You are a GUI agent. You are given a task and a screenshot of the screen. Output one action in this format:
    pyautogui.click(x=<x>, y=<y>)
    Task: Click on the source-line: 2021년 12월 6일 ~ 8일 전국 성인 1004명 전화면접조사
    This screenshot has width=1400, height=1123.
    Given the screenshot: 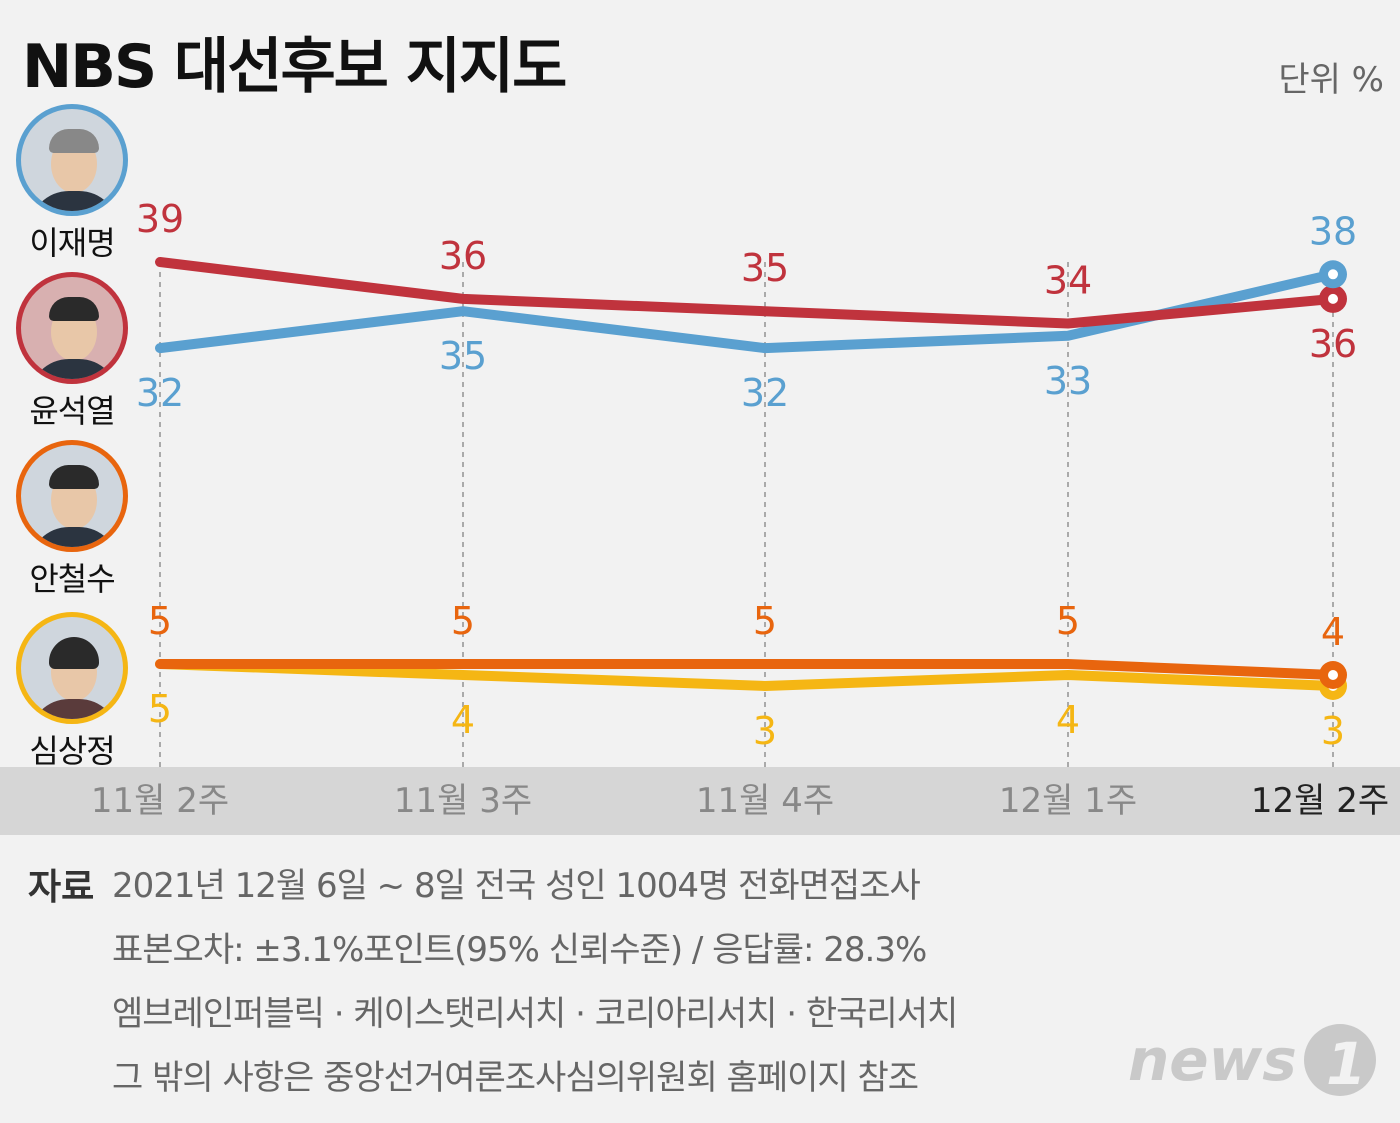 What is the action you would take?
    pyautogui.click(x=516, y=882)
    